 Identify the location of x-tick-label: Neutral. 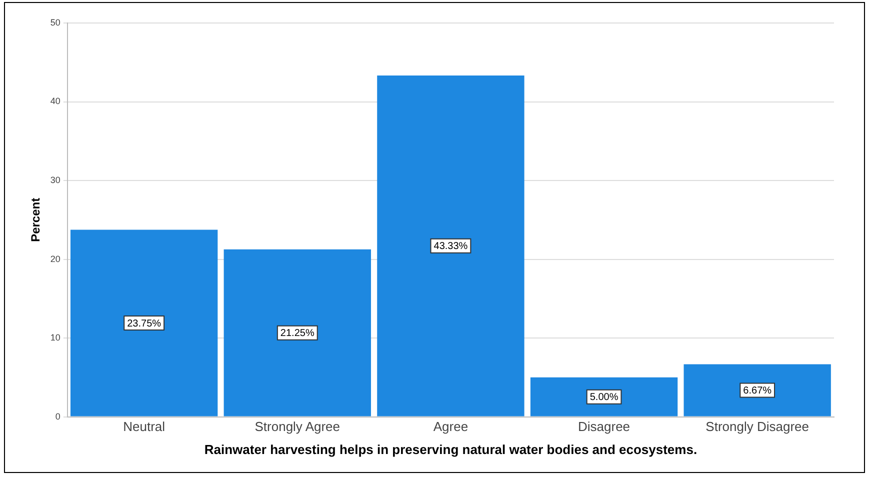
(144, 426).